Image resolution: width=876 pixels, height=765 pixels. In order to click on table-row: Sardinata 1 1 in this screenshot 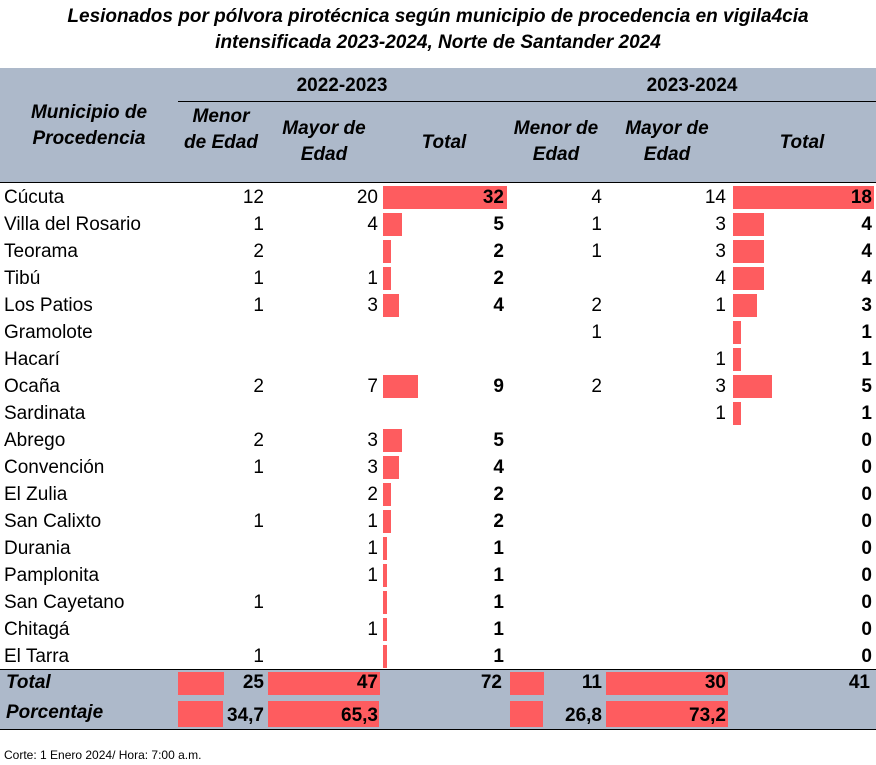, I will do `click(438, 413)`.